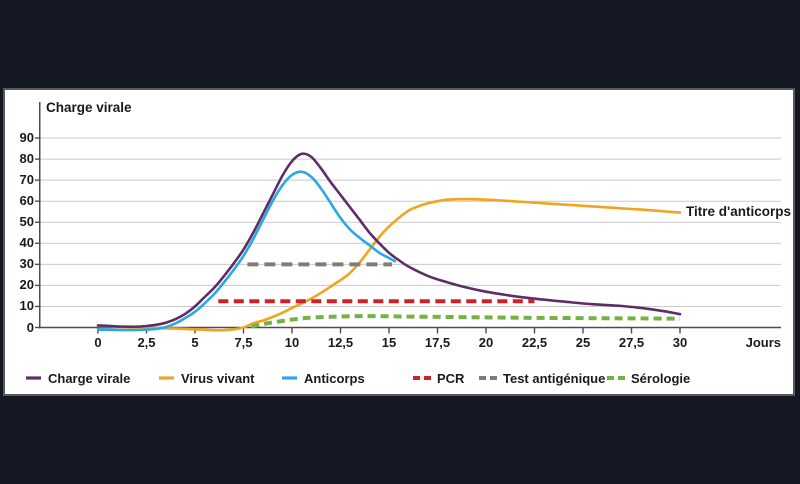 The width and height of the screenshot is (800, 484). Describe the element at coordinates (243, 342) in the screenshot. I see `x-tick-label: 7,5` at that location.